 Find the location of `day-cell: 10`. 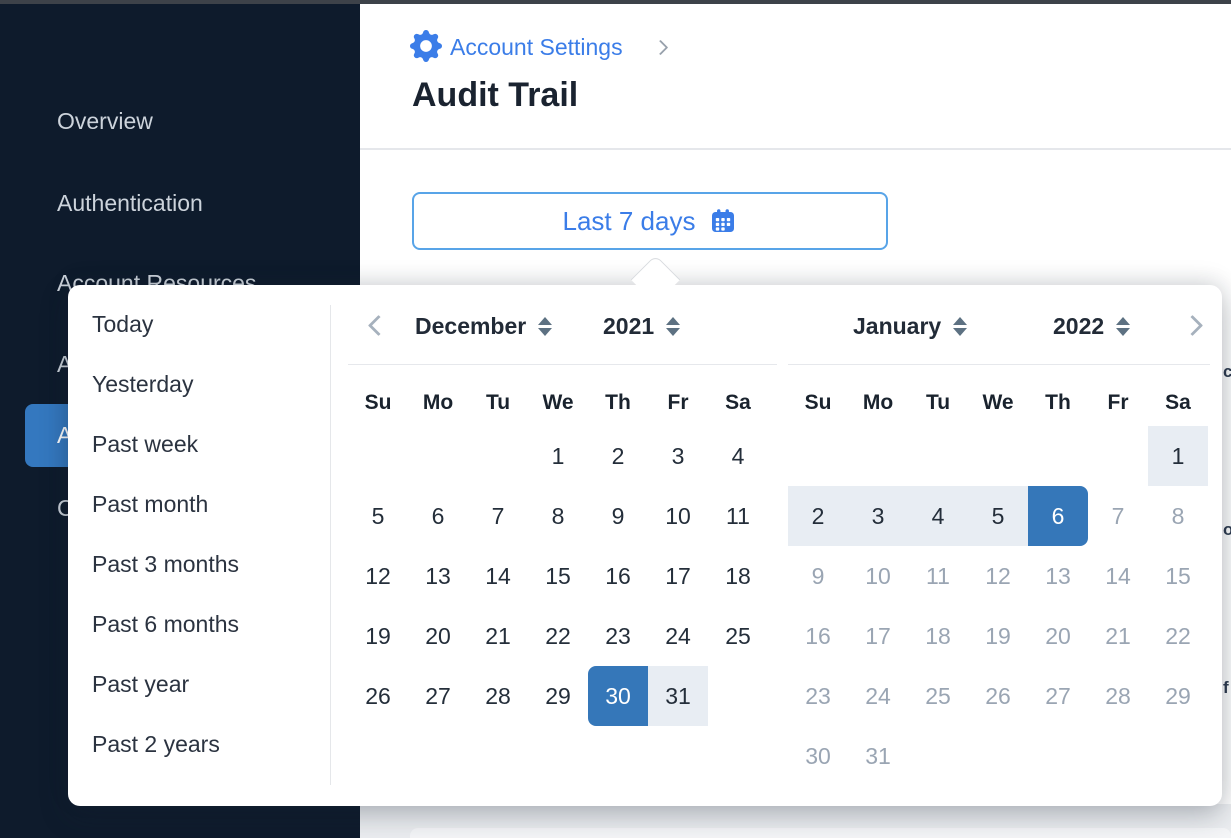

day-cell: 10 is located at coordinates (678, 515).